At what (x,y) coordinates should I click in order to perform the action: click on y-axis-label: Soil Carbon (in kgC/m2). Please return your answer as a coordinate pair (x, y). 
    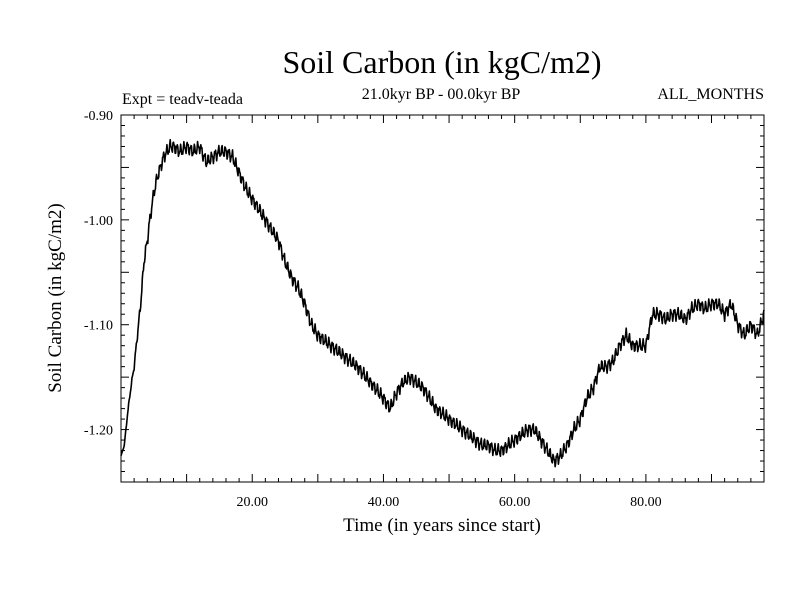
    Looking at the image, I should click on (55, 297).